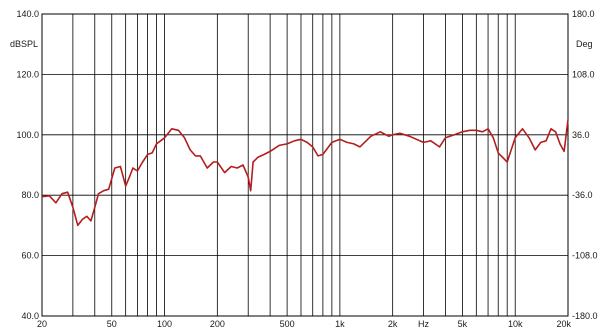 The height and width of the screenshot is (328, 609). Describe the element at coordinates (287, 323) in the screenshot. I see `x-tick-label: 500` at that location.